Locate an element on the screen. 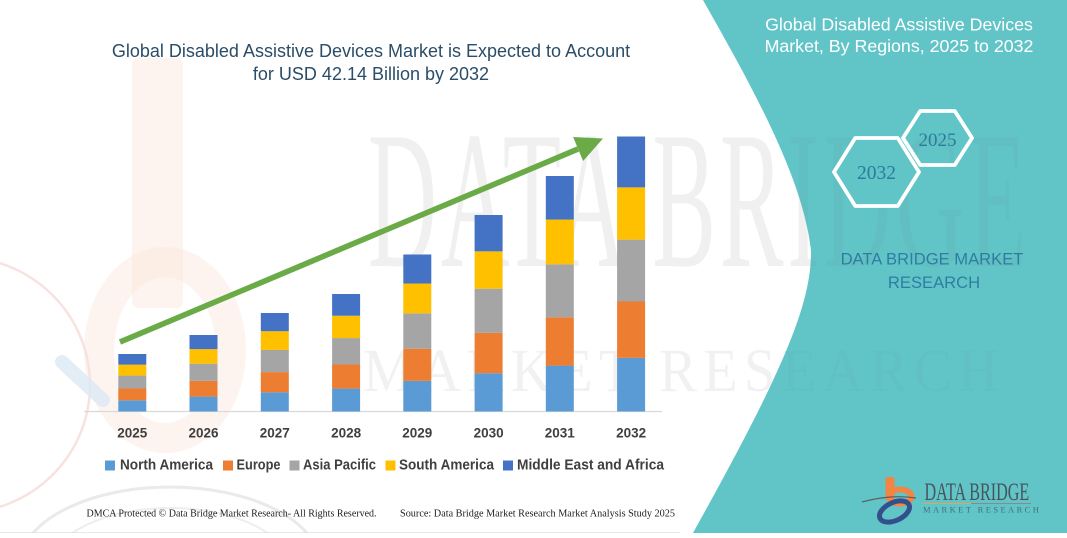 This screenshot has width=1067, height=538. svg-text: 2029 is located at coordinates (417, 433).